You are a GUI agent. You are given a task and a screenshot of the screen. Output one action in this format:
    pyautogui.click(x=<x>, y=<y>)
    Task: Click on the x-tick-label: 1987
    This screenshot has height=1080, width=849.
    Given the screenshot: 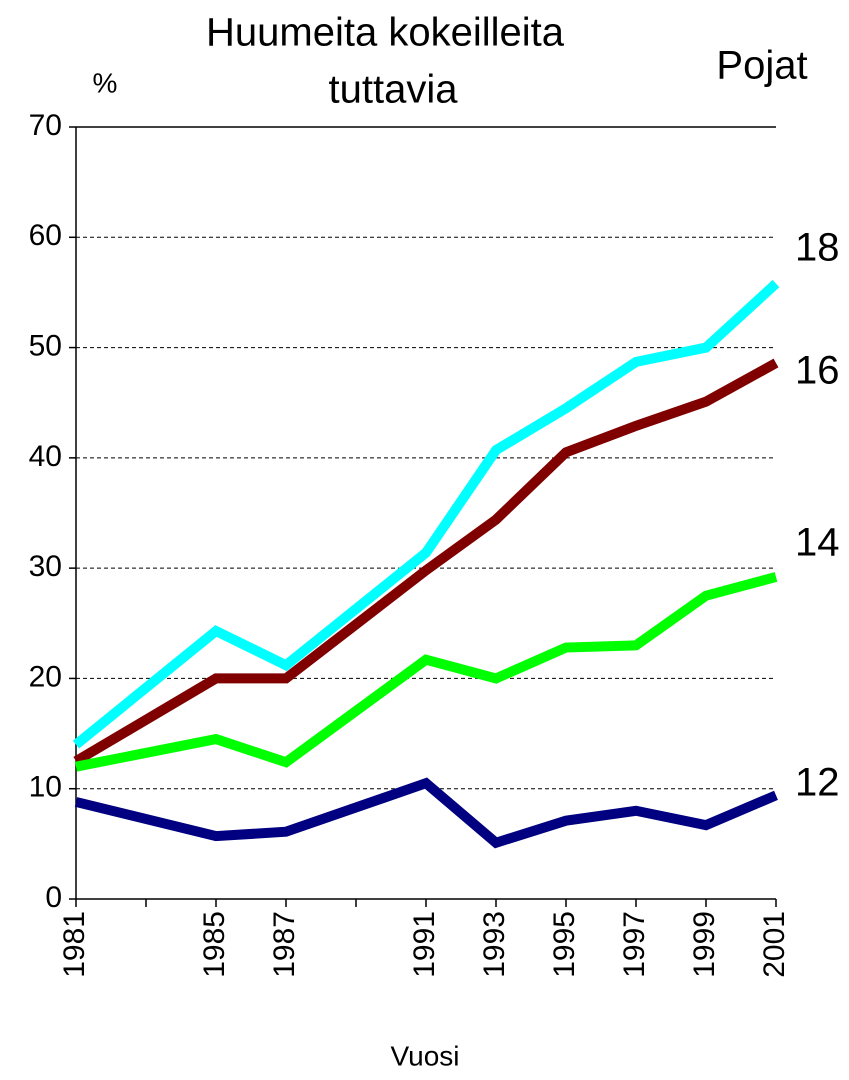 What is the action you would take?
    pyautogui.click(x=284, y=944)
    